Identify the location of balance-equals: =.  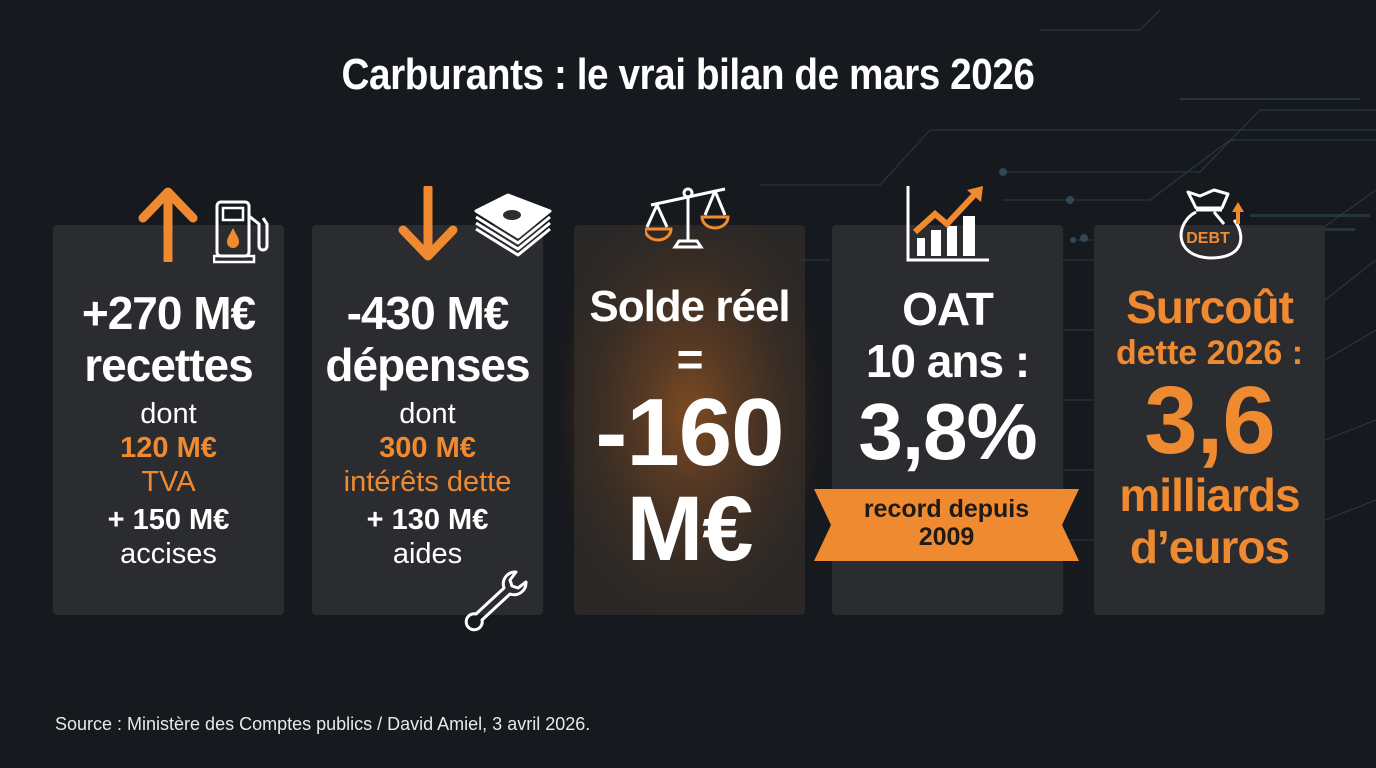
(690, 359).